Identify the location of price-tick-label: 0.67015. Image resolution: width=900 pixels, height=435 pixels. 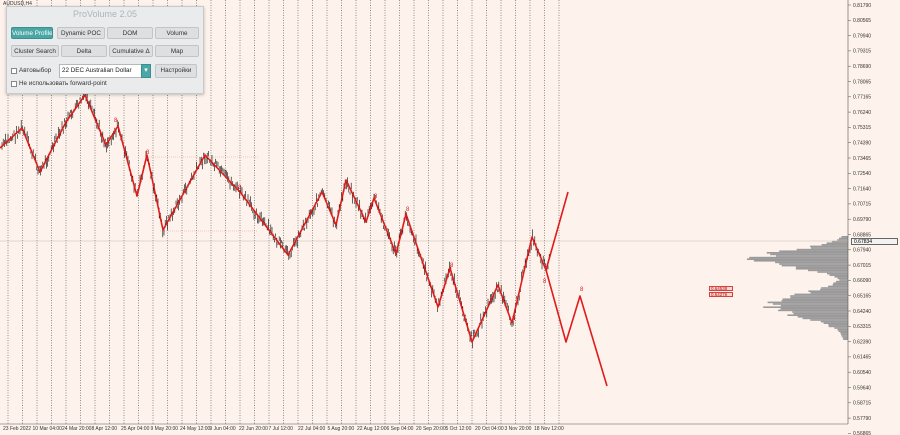
(862, 266).